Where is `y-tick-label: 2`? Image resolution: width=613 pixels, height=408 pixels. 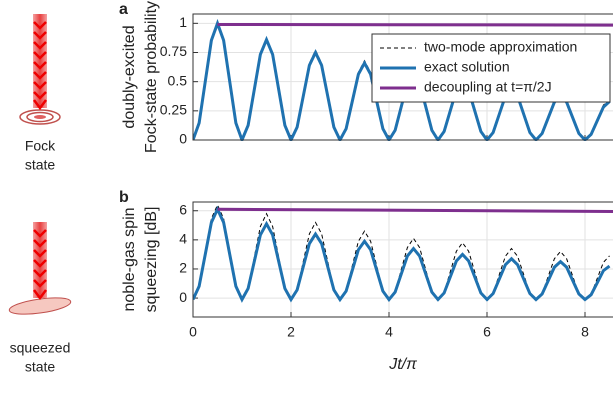
y-tick-label: 2 is located at coordinates (183, 268).